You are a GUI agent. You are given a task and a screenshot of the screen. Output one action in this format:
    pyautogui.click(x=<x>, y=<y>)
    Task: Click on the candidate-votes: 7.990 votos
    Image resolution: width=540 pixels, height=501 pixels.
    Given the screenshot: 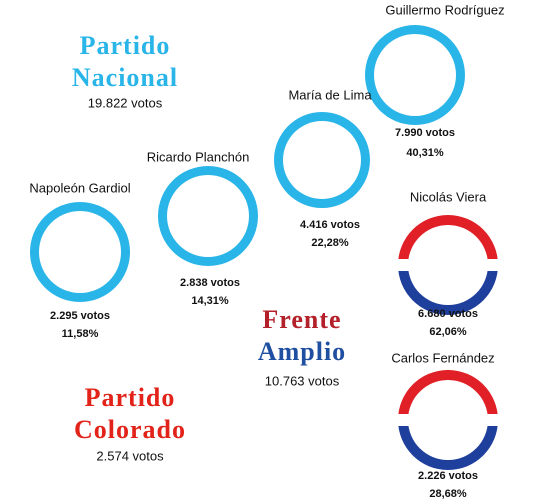 What is the action you would take?
    pyautogui.click(x=425, y=133)
    